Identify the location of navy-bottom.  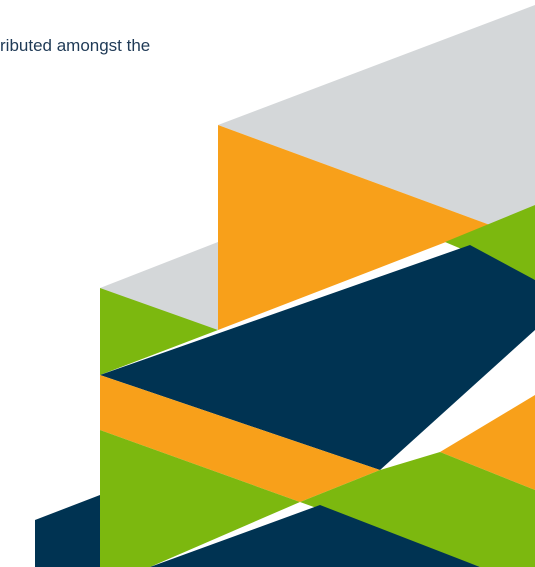
(315, 536).